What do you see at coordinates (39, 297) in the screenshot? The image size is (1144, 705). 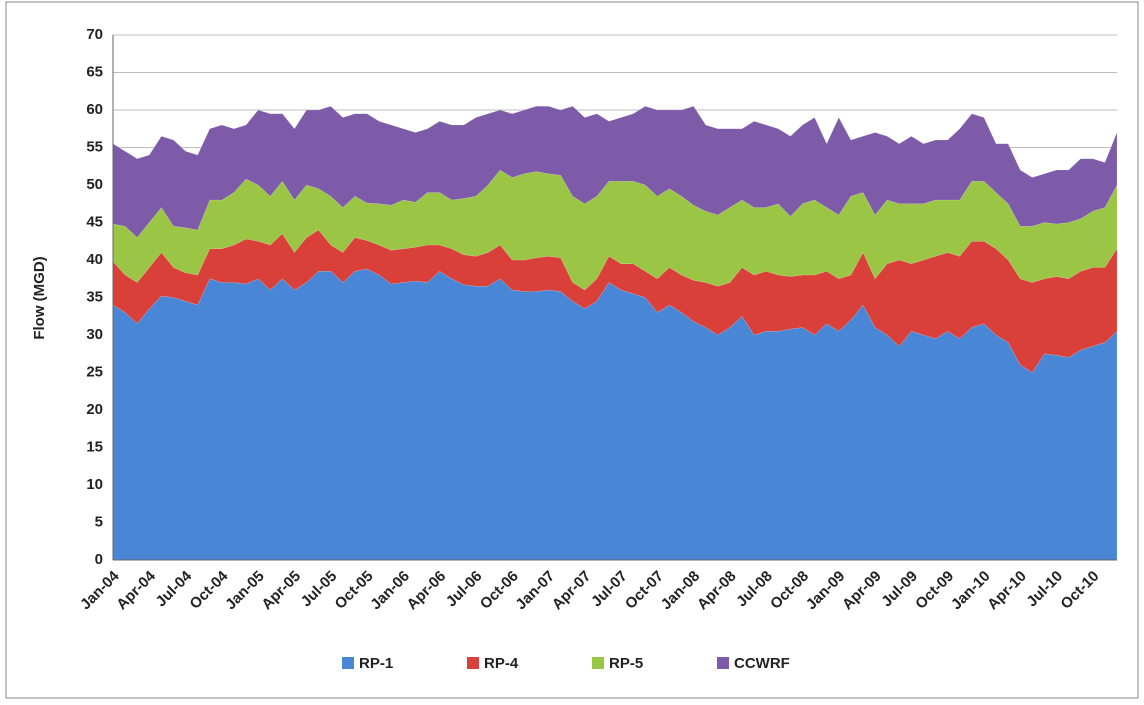 I see `y-axis-label: Flow (MGD)` at bounding box center [39, 297].